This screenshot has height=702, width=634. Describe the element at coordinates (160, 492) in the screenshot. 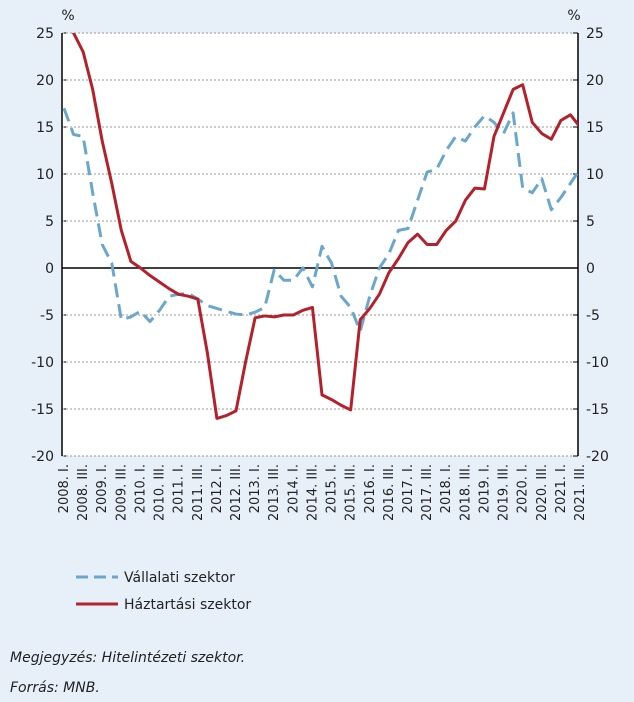

I see `x-tick-label: 2010. III.` at that location.